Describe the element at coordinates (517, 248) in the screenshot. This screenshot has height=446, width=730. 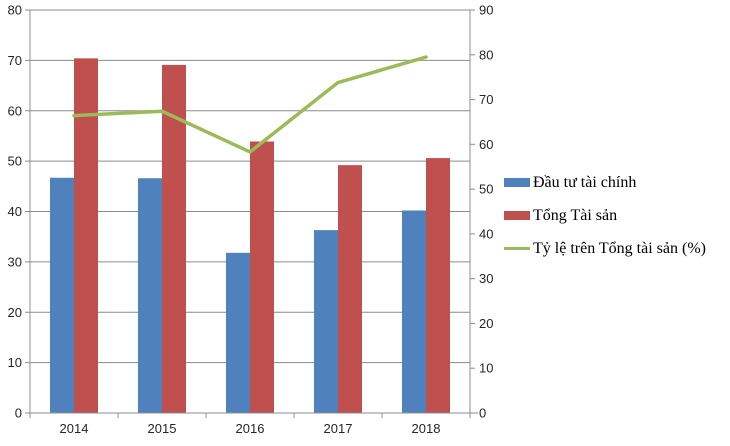
I see `legend-swatch-green-line-icon` at that location.